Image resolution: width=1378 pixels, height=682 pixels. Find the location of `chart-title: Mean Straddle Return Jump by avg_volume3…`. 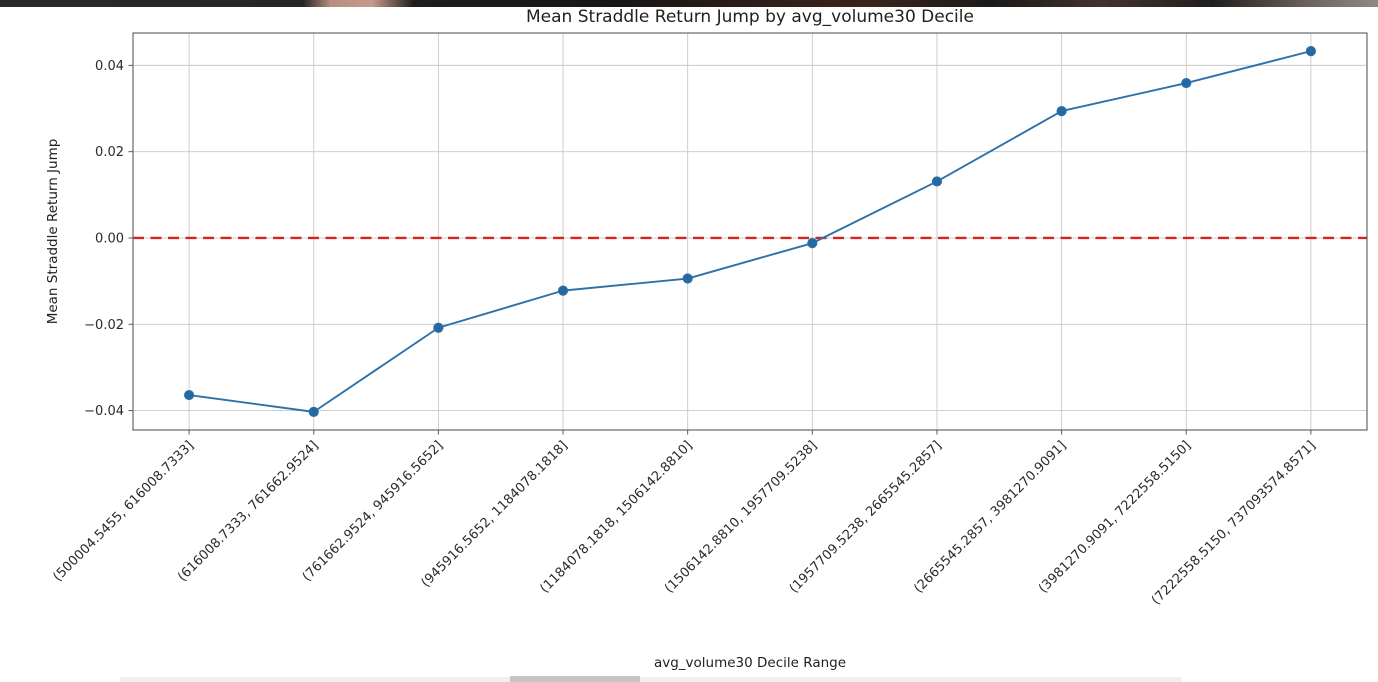

chart-title: Mean Straddle Return Jump by avg_volume3… is located at coordinates (750, 17).